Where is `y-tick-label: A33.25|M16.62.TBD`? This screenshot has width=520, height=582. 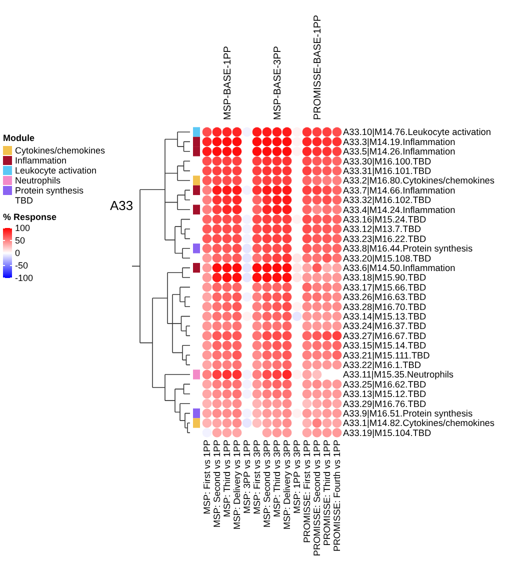
y-tick-label: A33.25|M16.62.TBD is located at coordinates (384, 384).